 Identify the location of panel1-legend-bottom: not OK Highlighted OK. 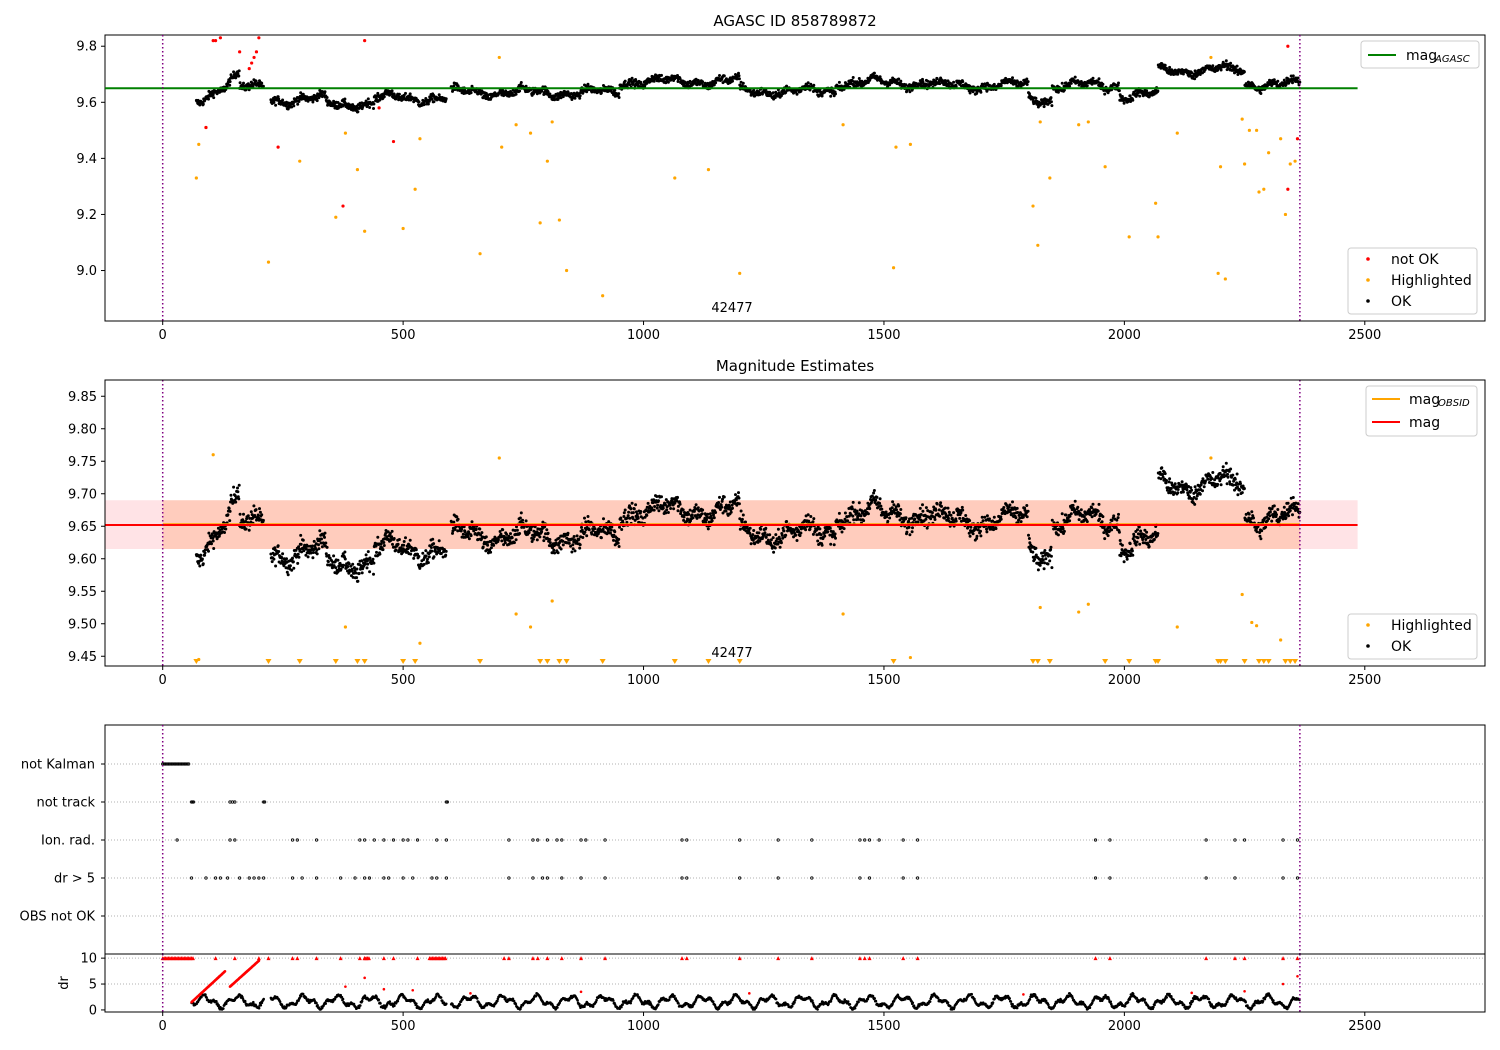
(1412, 281).